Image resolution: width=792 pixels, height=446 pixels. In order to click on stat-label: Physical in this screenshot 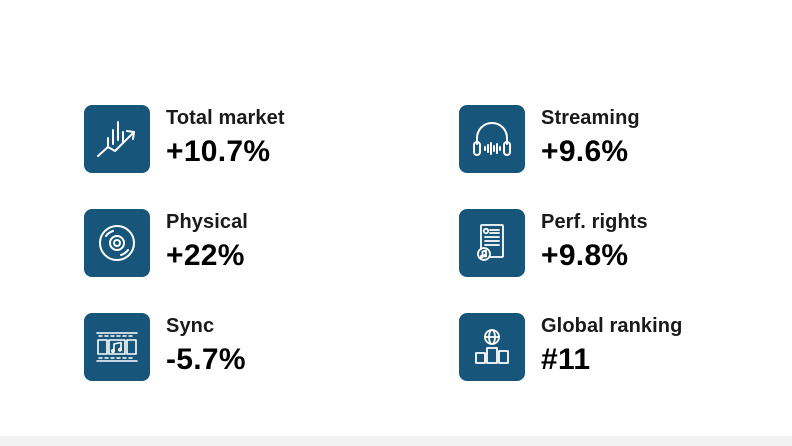, I will do `click(207, 222)`.